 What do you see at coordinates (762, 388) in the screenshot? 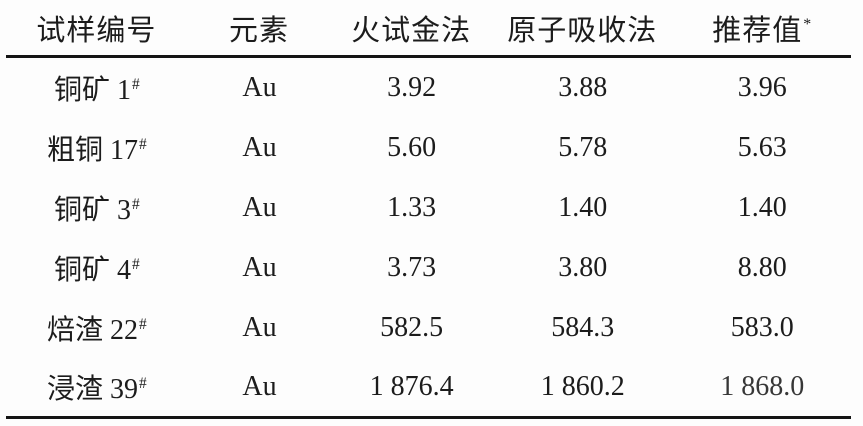
I see `recommended-value-cell: 1 868.0` at bounding box center [762, 388].